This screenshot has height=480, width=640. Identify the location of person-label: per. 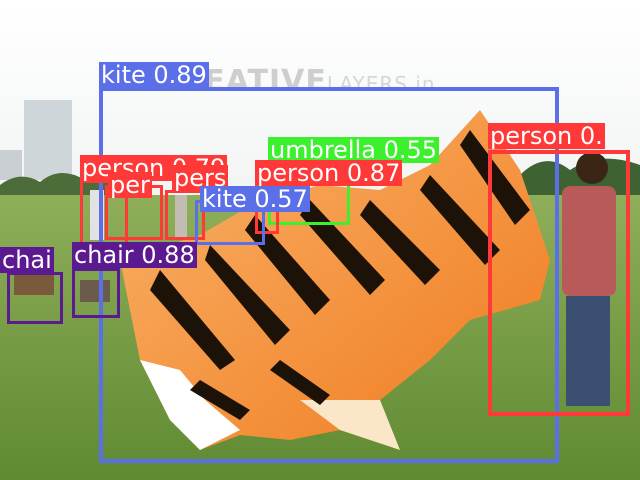
(130, 185).